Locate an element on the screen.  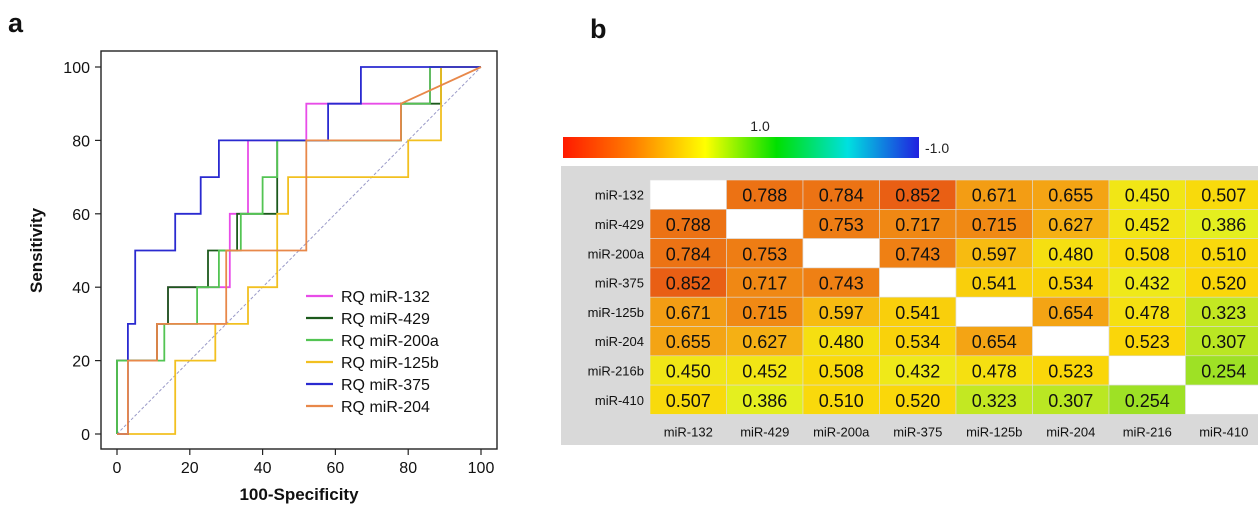
cell-value: 0.480 is located at coordinates (1070, 254).